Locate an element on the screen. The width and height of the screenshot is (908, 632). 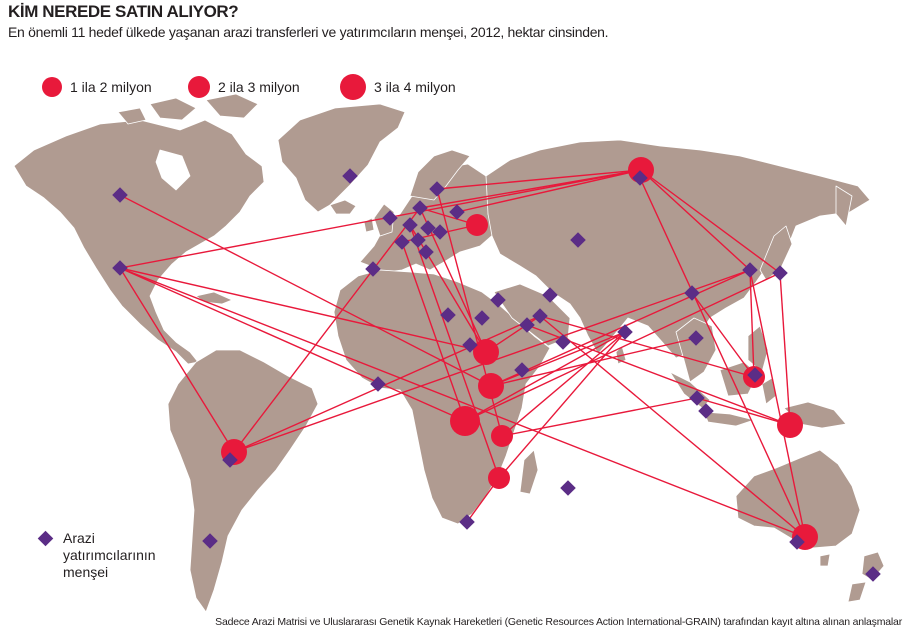
legend-size-3: 3 ila 4 milyon is located at coordinates (398, 87).